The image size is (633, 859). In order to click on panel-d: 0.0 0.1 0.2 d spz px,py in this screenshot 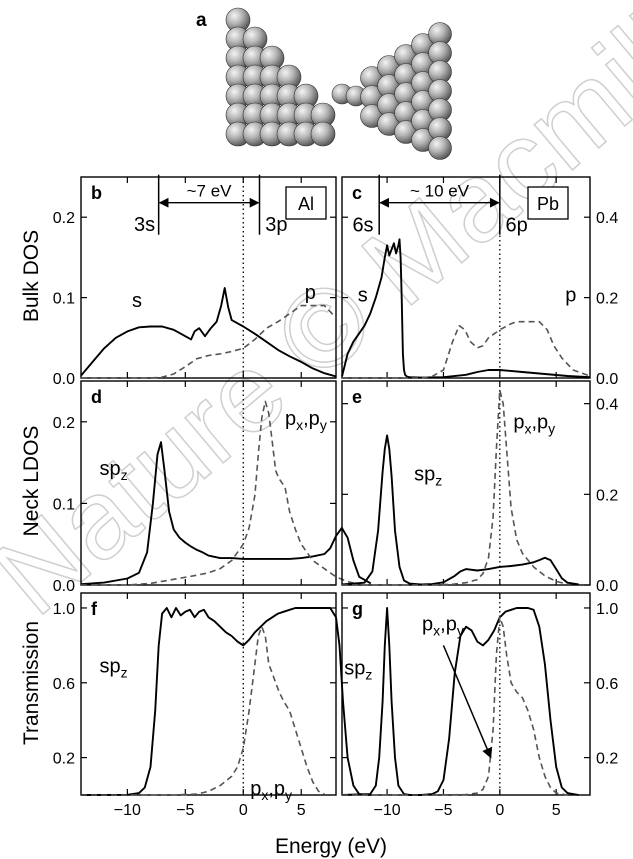, I will do `click(212, 487)`.